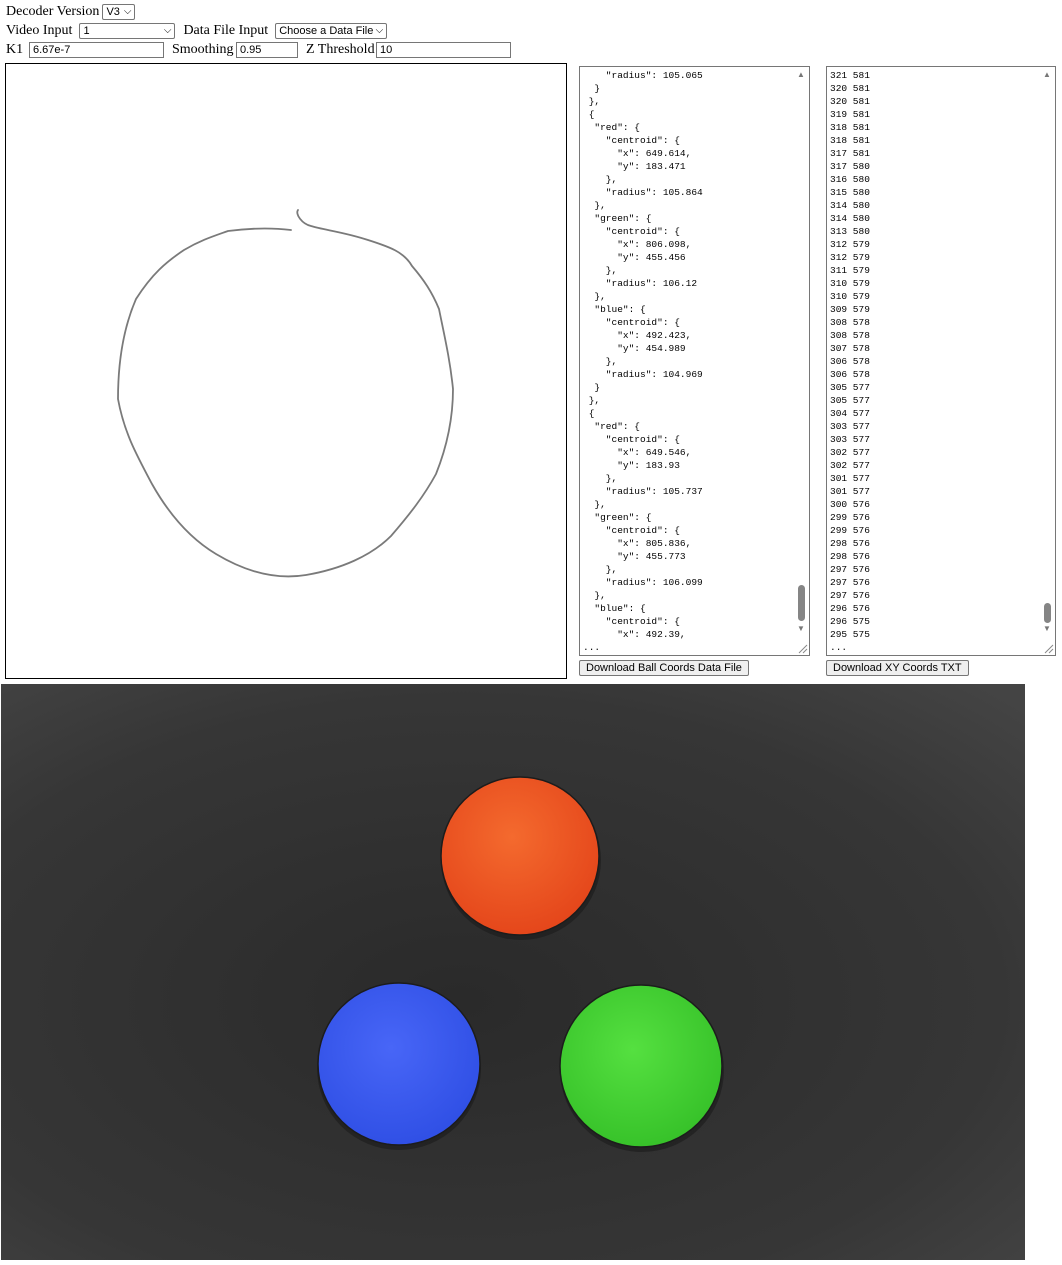  What do you see at coordinates (127, 31) in the screenshot?
I see `video-input-select: 1 ⌵` at bounding box center [127, 31].